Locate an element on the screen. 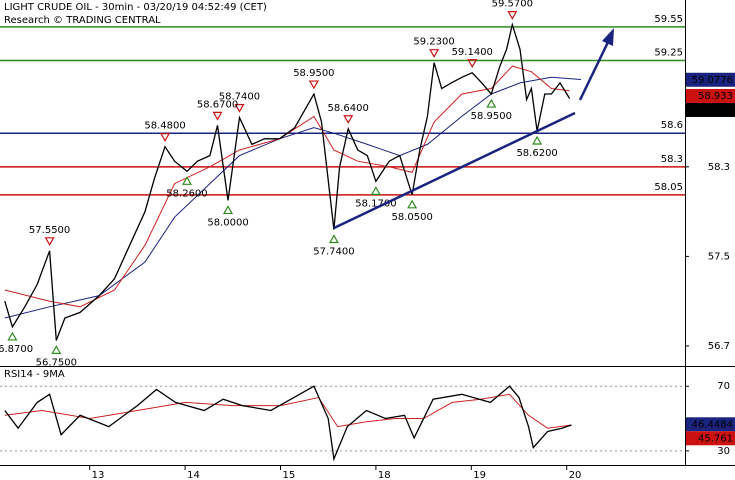  series-line is located at coordinates (288, 423).